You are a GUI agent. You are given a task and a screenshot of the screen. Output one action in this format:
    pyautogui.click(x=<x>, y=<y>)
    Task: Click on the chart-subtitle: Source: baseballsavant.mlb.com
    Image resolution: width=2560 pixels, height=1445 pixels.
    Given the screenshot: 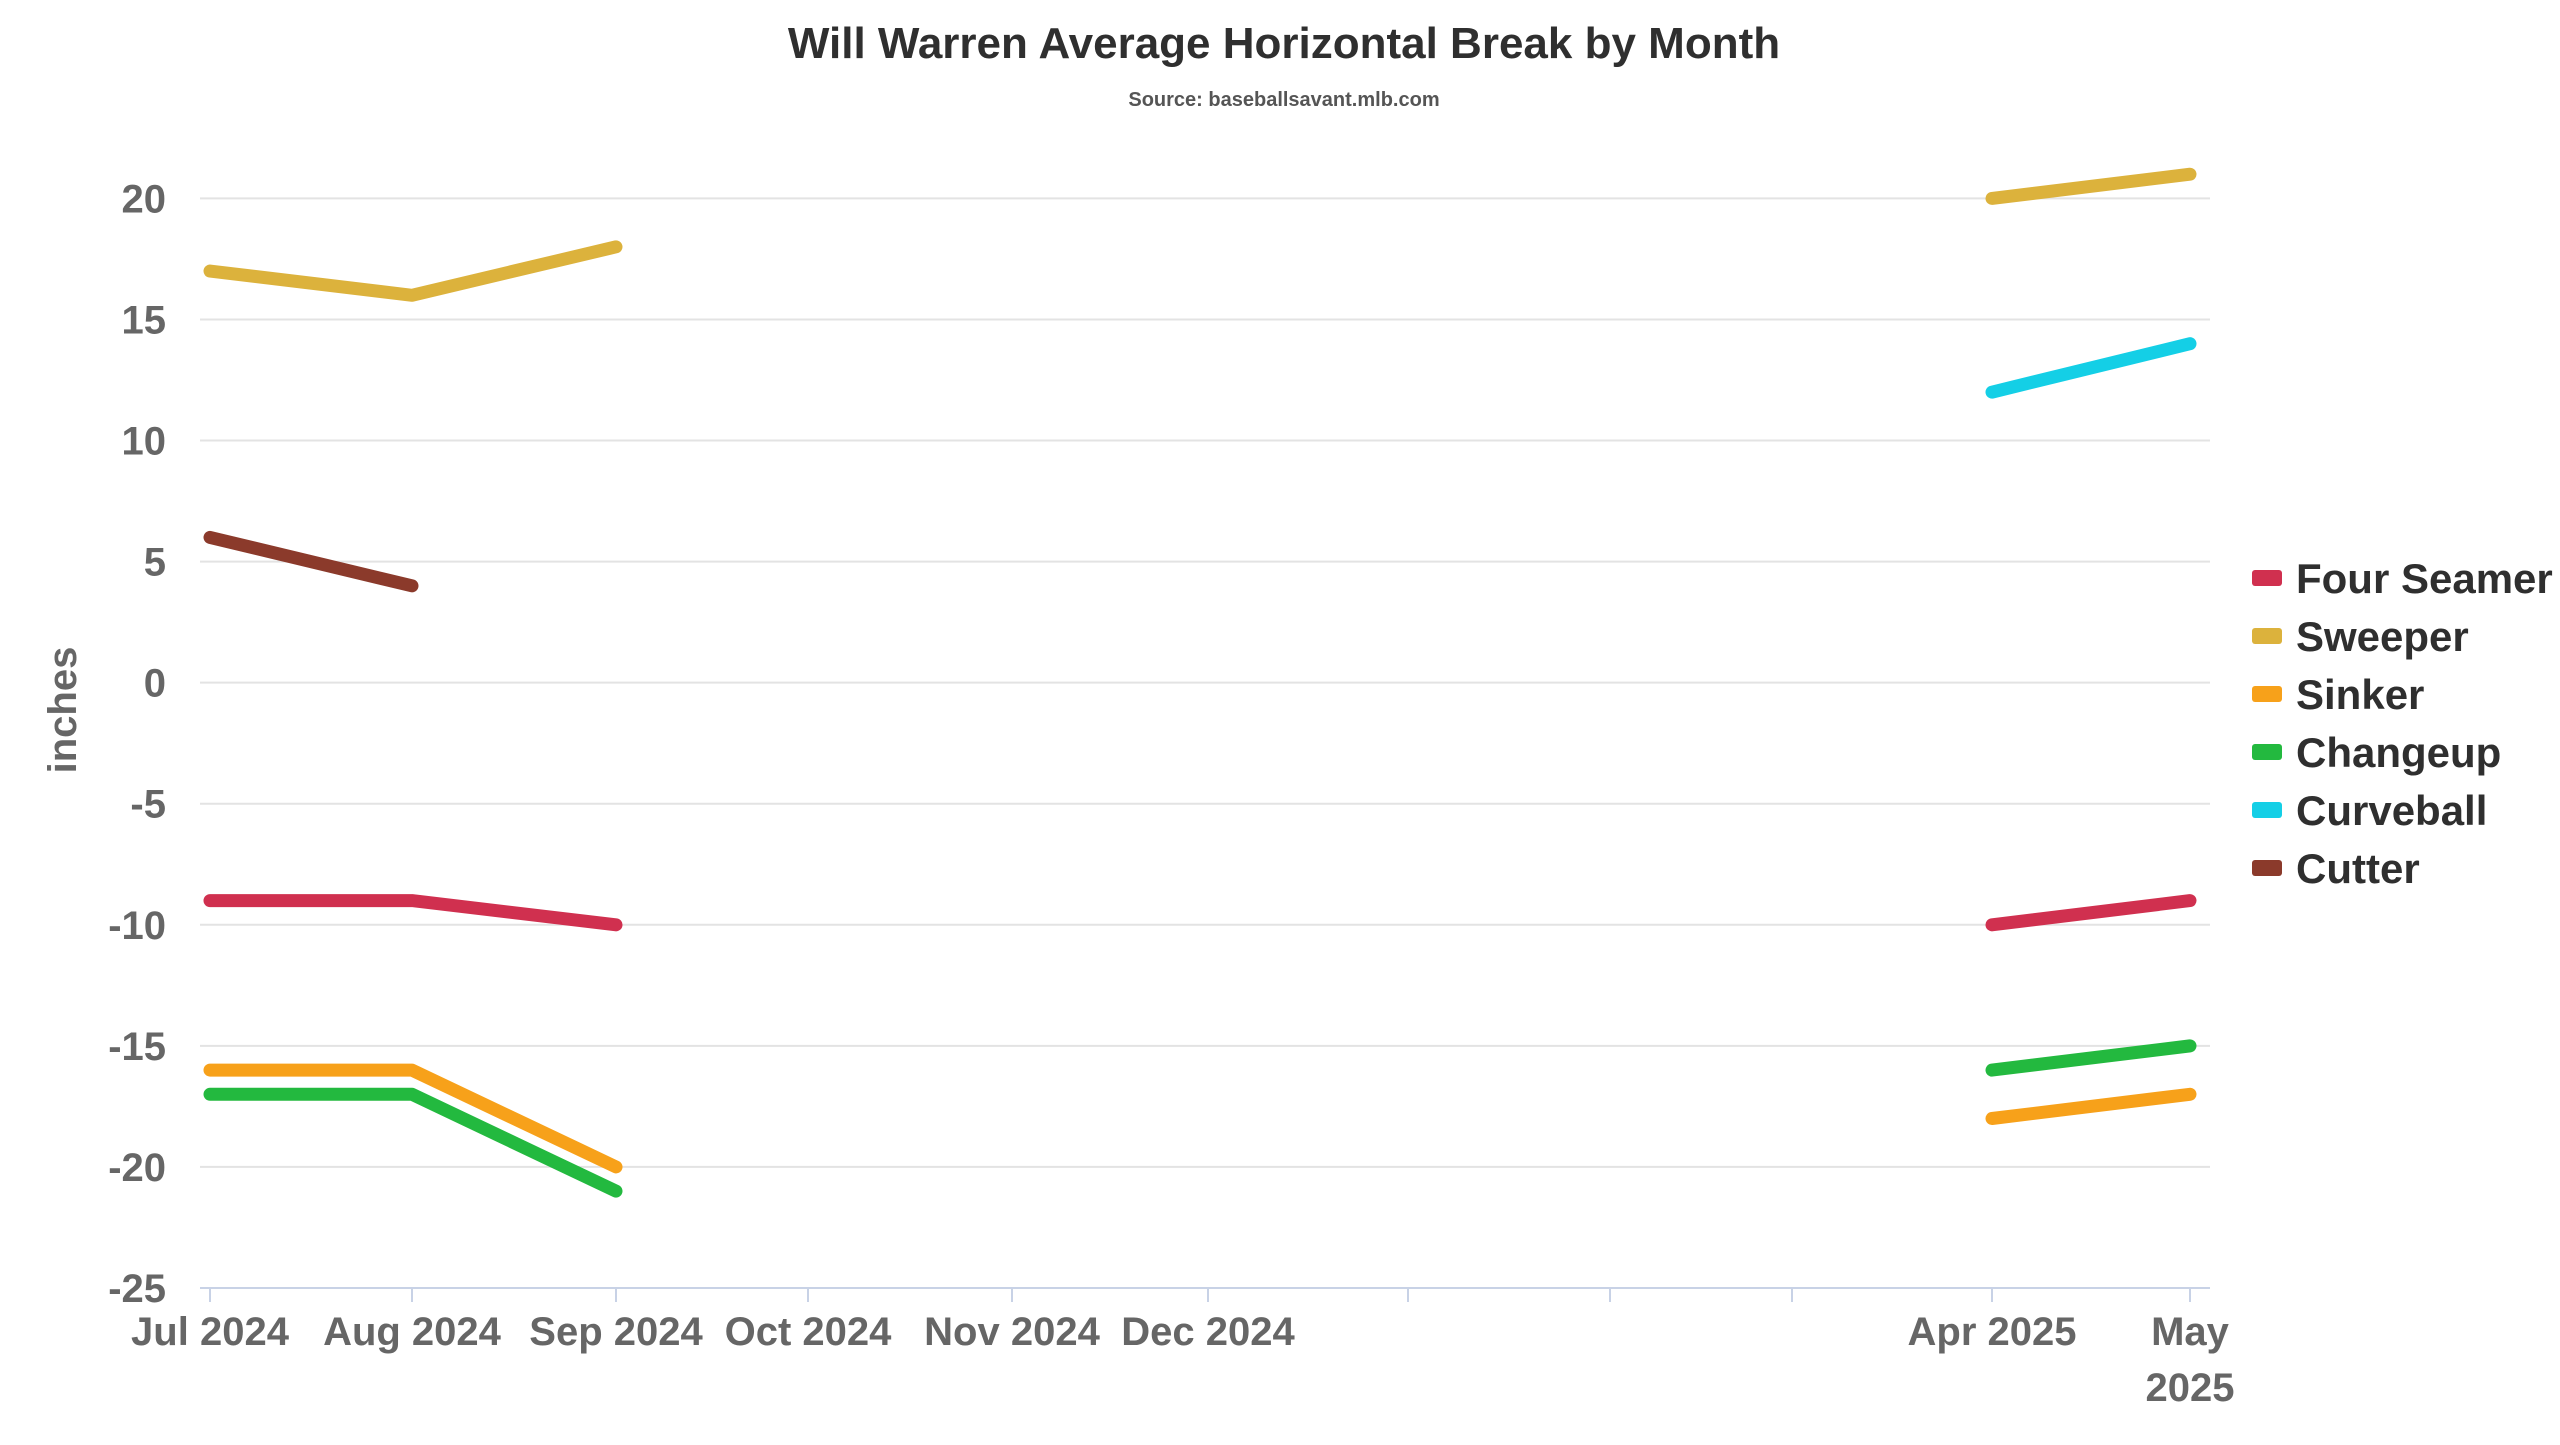 What is the action you would take?
    pyautogui.click(x=1283, y=100)
    